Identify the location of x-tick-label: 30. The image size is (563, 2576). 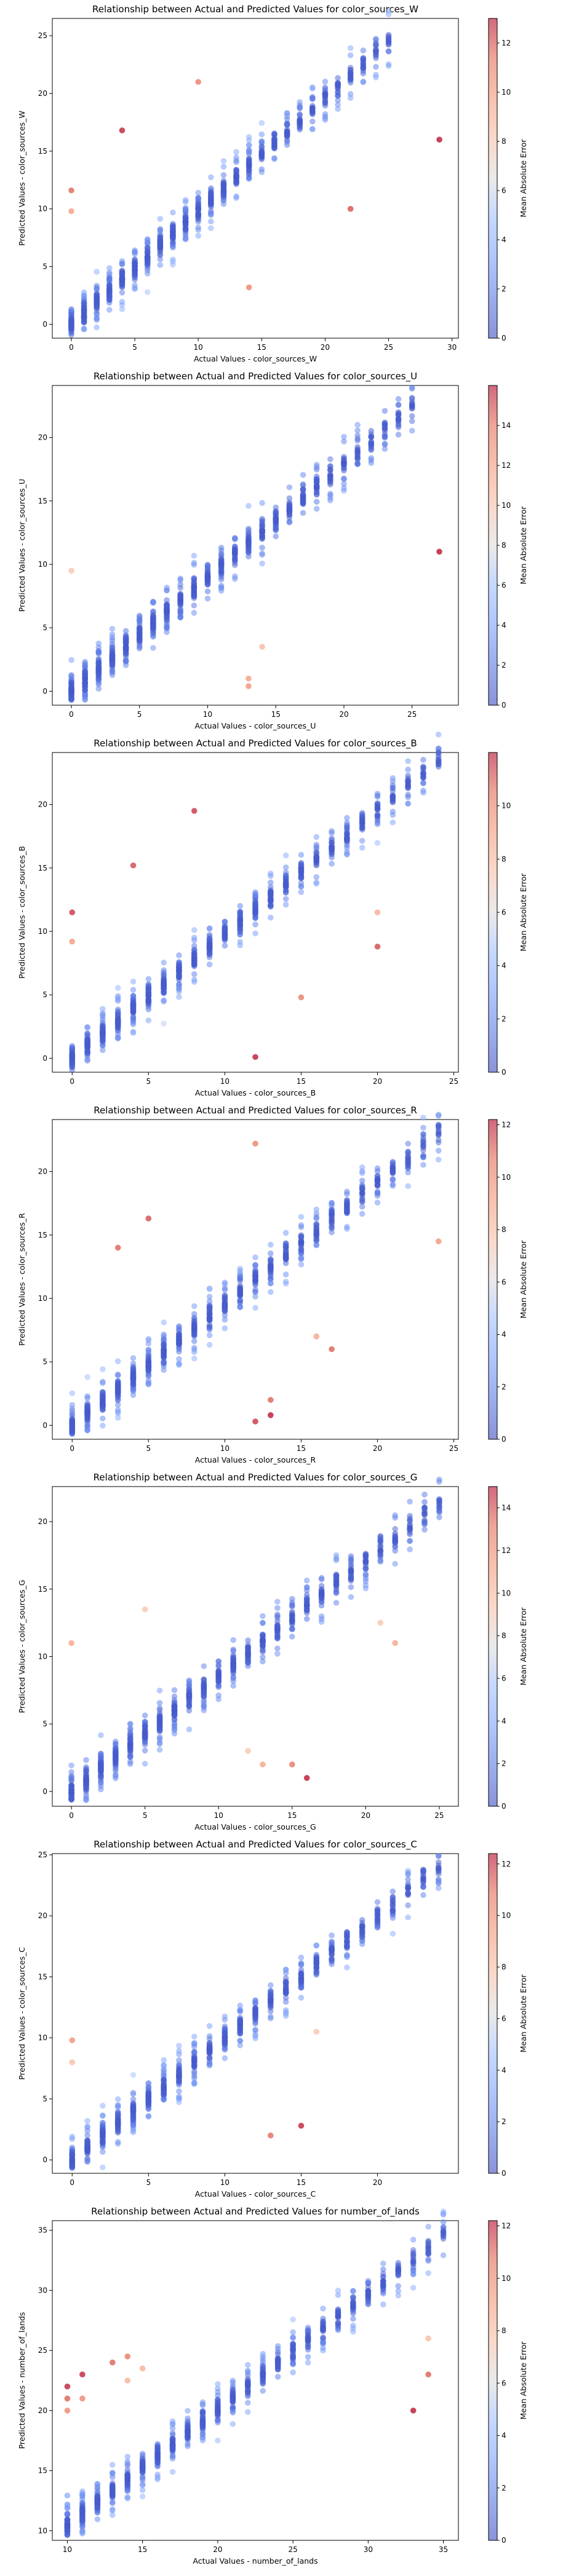
(452, 347).